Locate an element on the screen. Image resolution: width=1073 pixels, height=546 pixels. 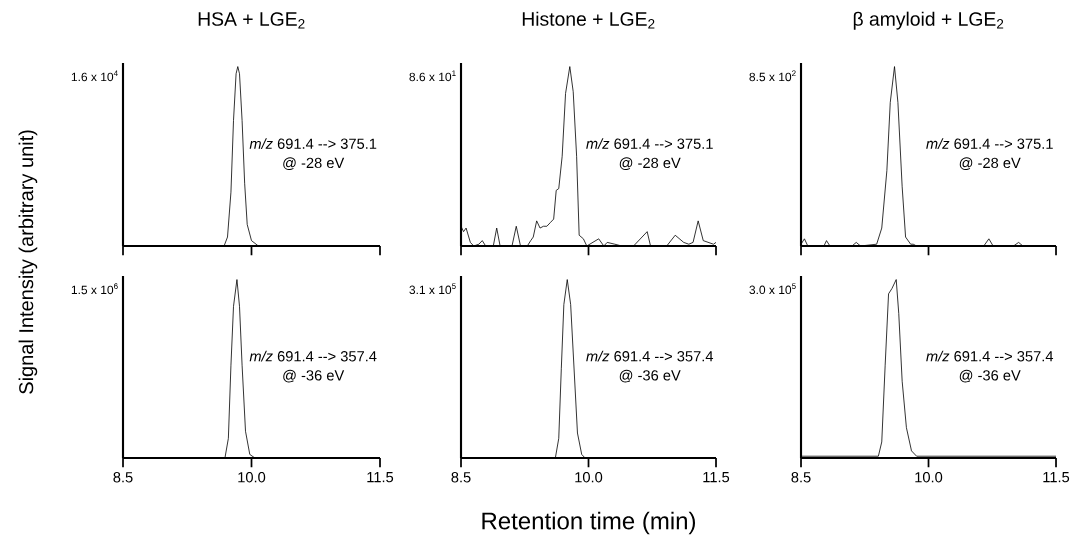
text: 3.1 x 10$^{5}$ is located at coordinates (432, 289).